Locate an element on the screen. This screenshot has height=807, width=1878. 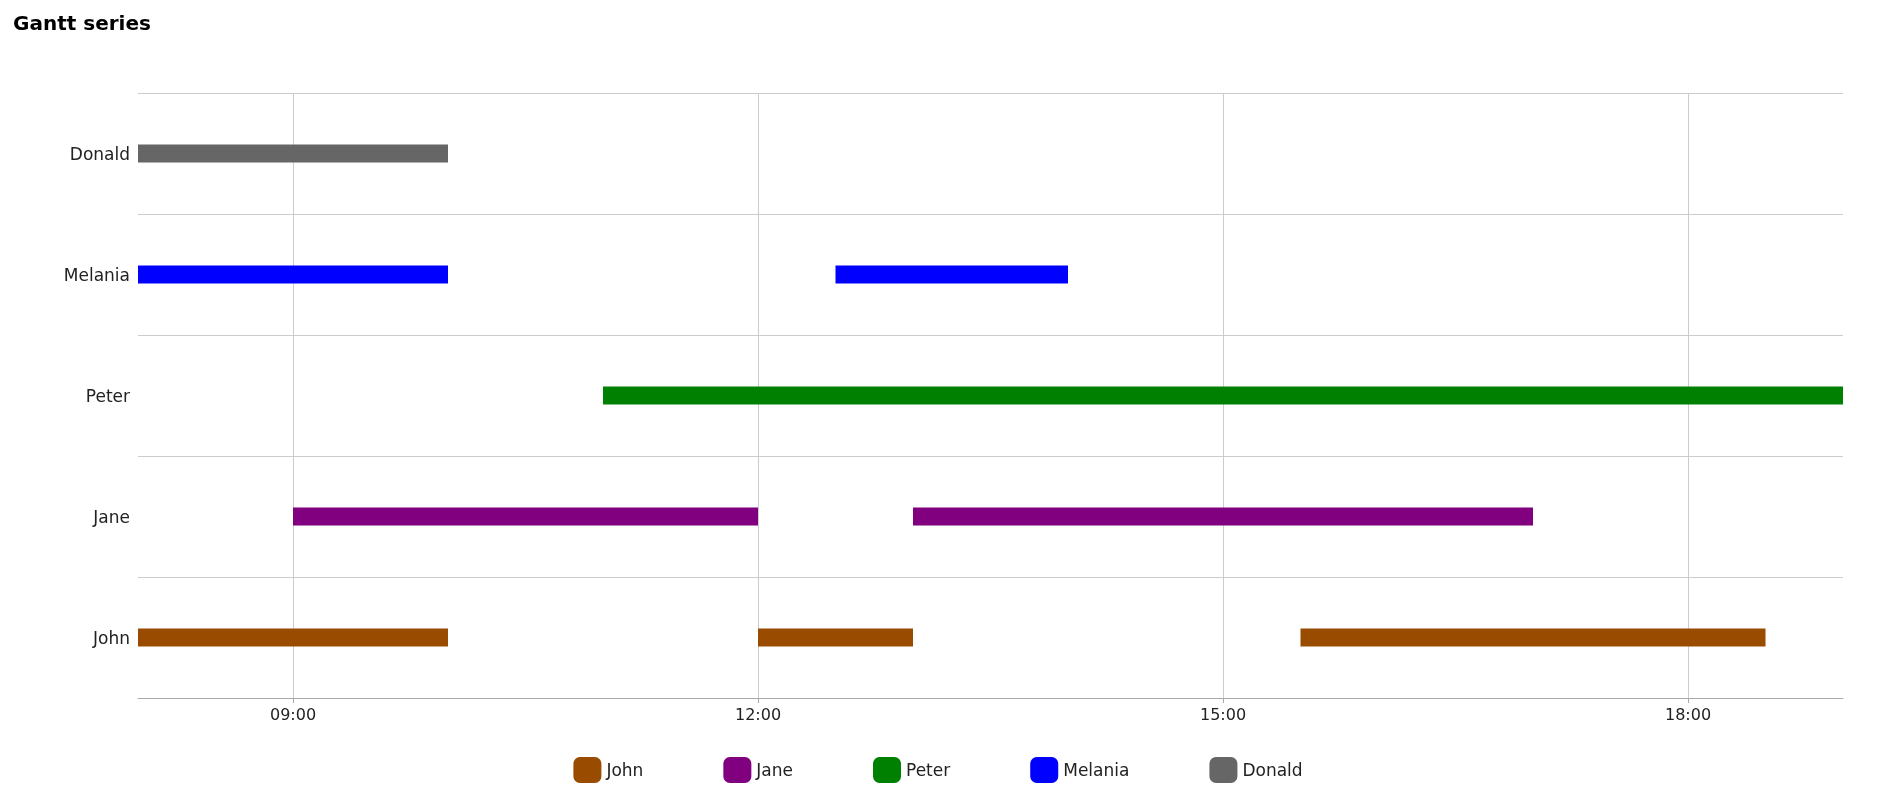
legend-label: John is located at coordinates (624, 770).